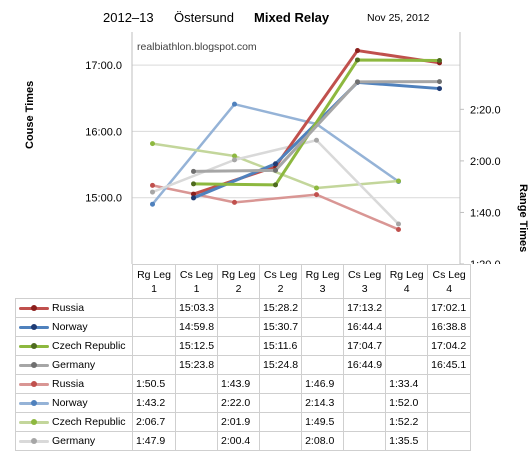 This screenshot has height=459, width=532. I want to click on table-row: Russia 15:03.3 15:28.2 17:13.2 17:02.1, so click(243, 308).